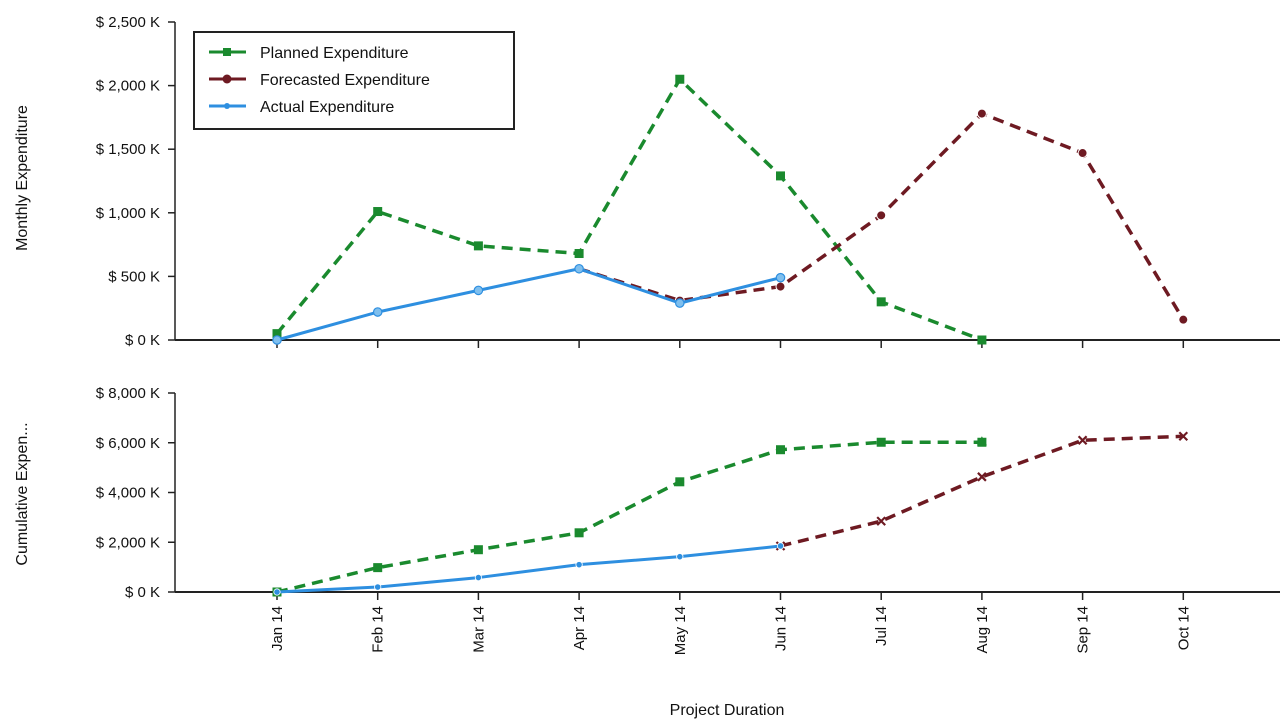 The height and width of the screenshot is (719, 1285). I want to click on x-tick-label: Mar 14, so click(478, 629).